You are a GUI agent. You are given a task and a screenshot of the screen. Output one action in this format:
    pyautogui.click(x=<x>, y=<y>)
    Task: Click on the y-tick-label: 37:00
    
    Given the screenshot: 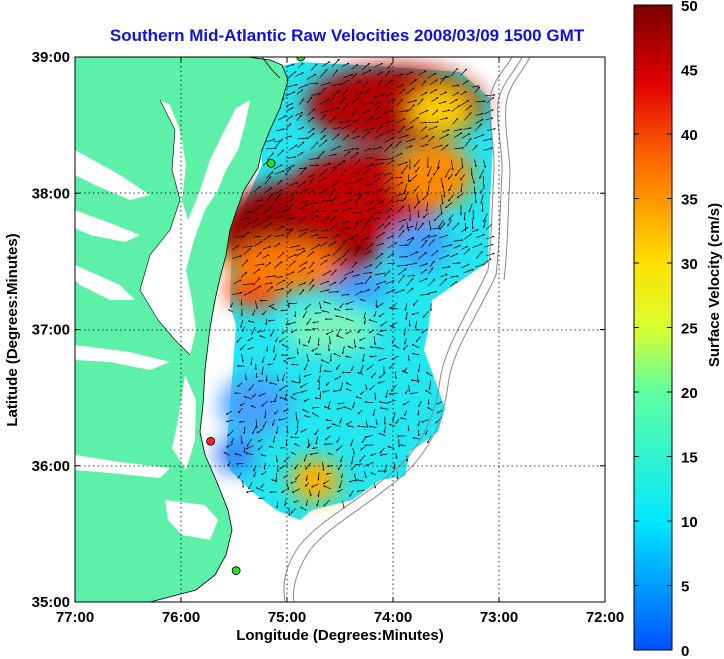 What is the action you would take?
    pyautogui.click(x=51, y=330)
    